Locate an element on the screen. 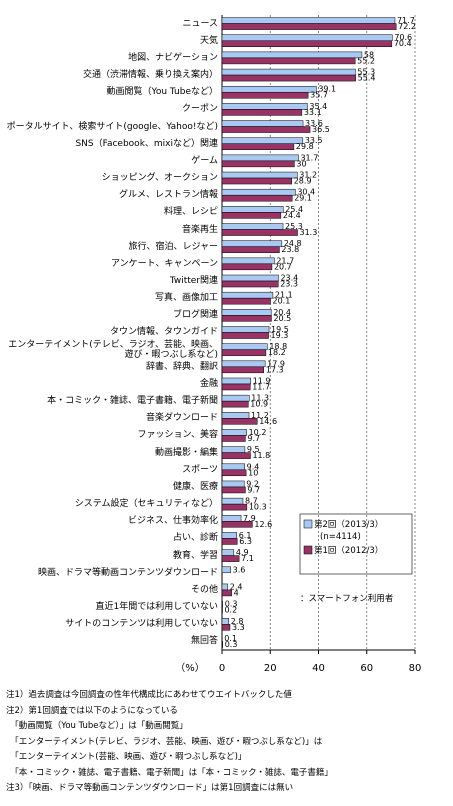 The image size is (453, 806). value-label: 33.1 is located at coordinates (313, 112).